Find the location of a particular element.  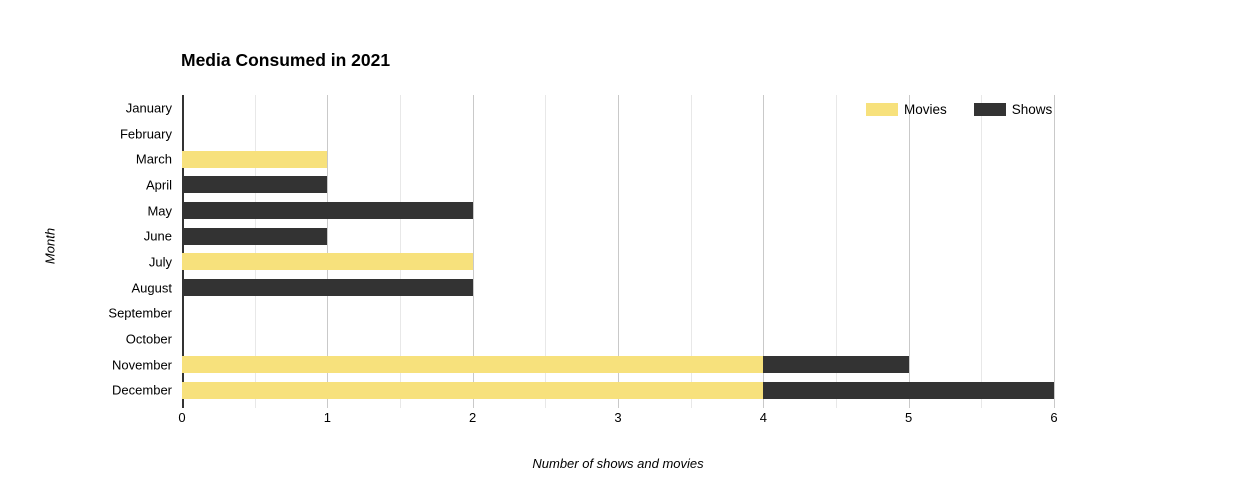

y-axis-label-january: January is located at coordinates (148, 108).